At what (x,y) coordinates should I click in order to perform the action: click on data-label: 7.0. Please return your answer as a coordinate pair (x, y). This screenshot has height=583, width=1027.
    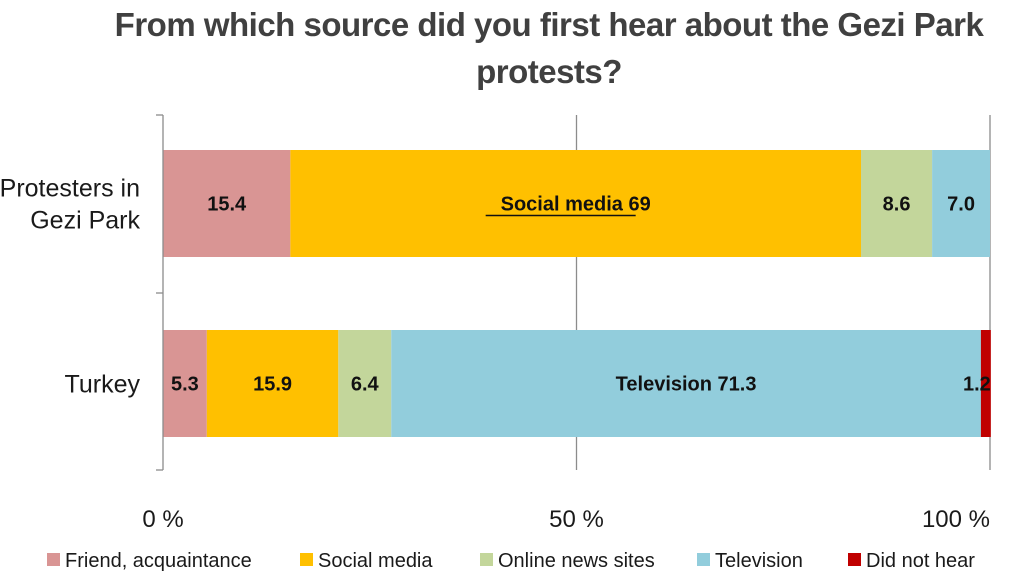
    Looking at the image, I should click on (961, 205).